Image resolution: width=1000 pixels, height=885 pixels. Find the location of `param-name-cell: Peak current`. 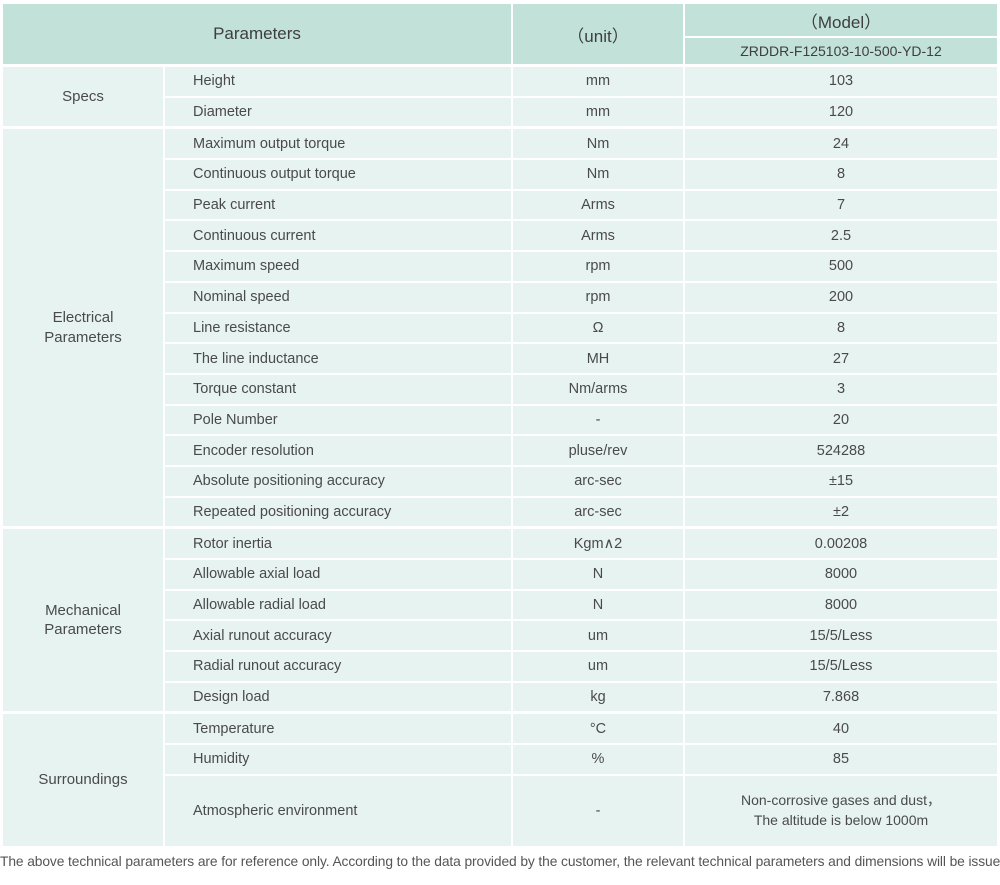

param-name-cell: Peak current is located at coordinates (338, 205).